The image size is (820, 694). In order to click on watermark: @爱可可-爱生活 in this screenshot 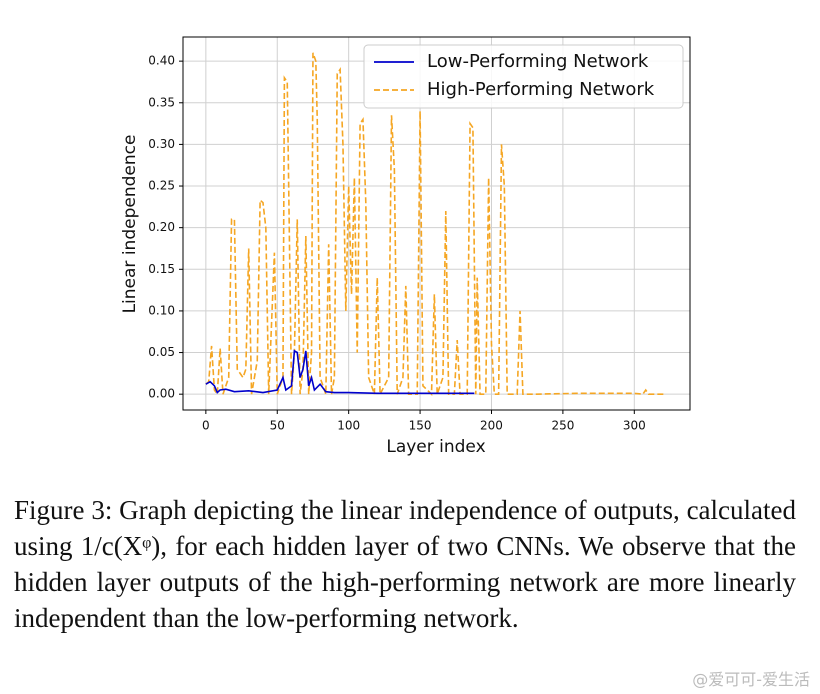, I will do `click(751, 679)`.